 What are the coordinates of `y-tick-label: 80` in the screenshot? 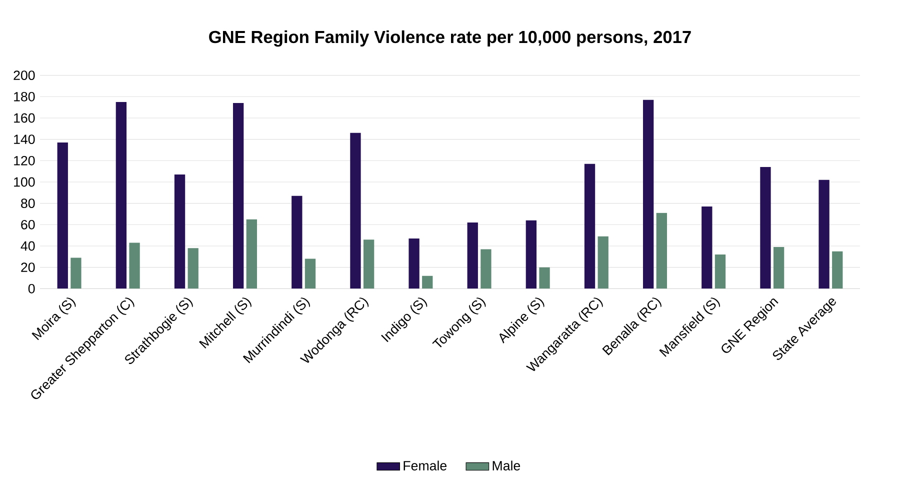 It's located at (28, 203).